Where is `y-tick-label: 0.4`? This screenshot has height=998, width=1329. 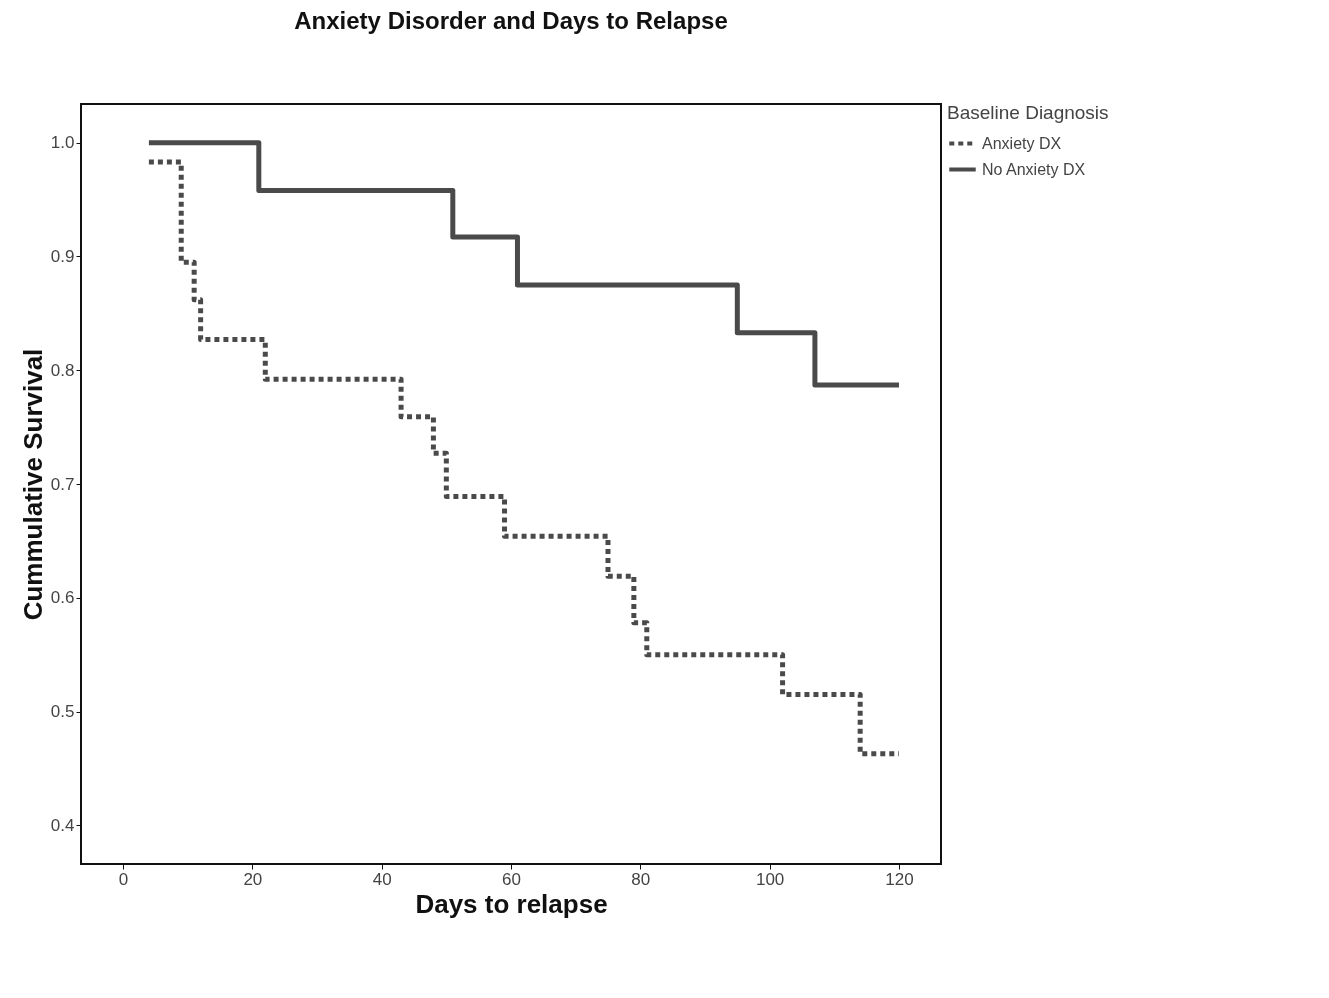
y-tick-label: 0.4 is located at coordinates (62, 825).